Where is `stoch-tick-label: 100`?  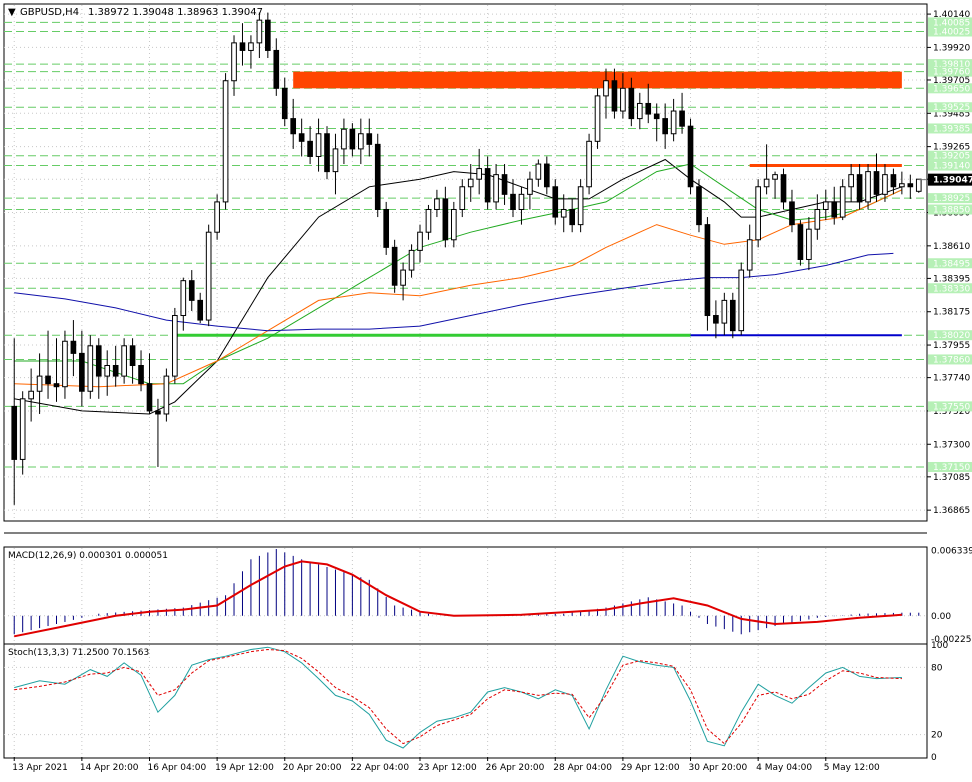
stoch-tick-label: 100 is located at coordinates (939, 646).